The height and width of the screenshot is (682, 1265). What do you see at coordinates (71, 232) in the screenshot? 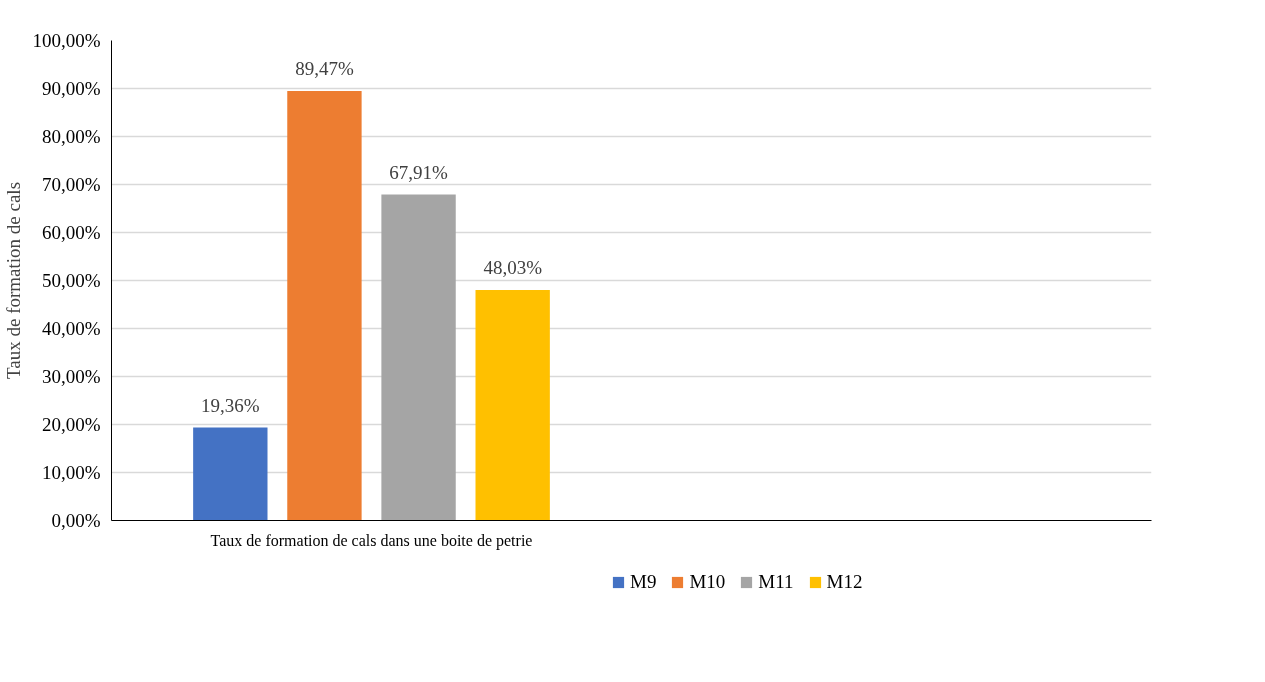
I see `y-tick-label: 60,00%` at bounding box center [71, 232].